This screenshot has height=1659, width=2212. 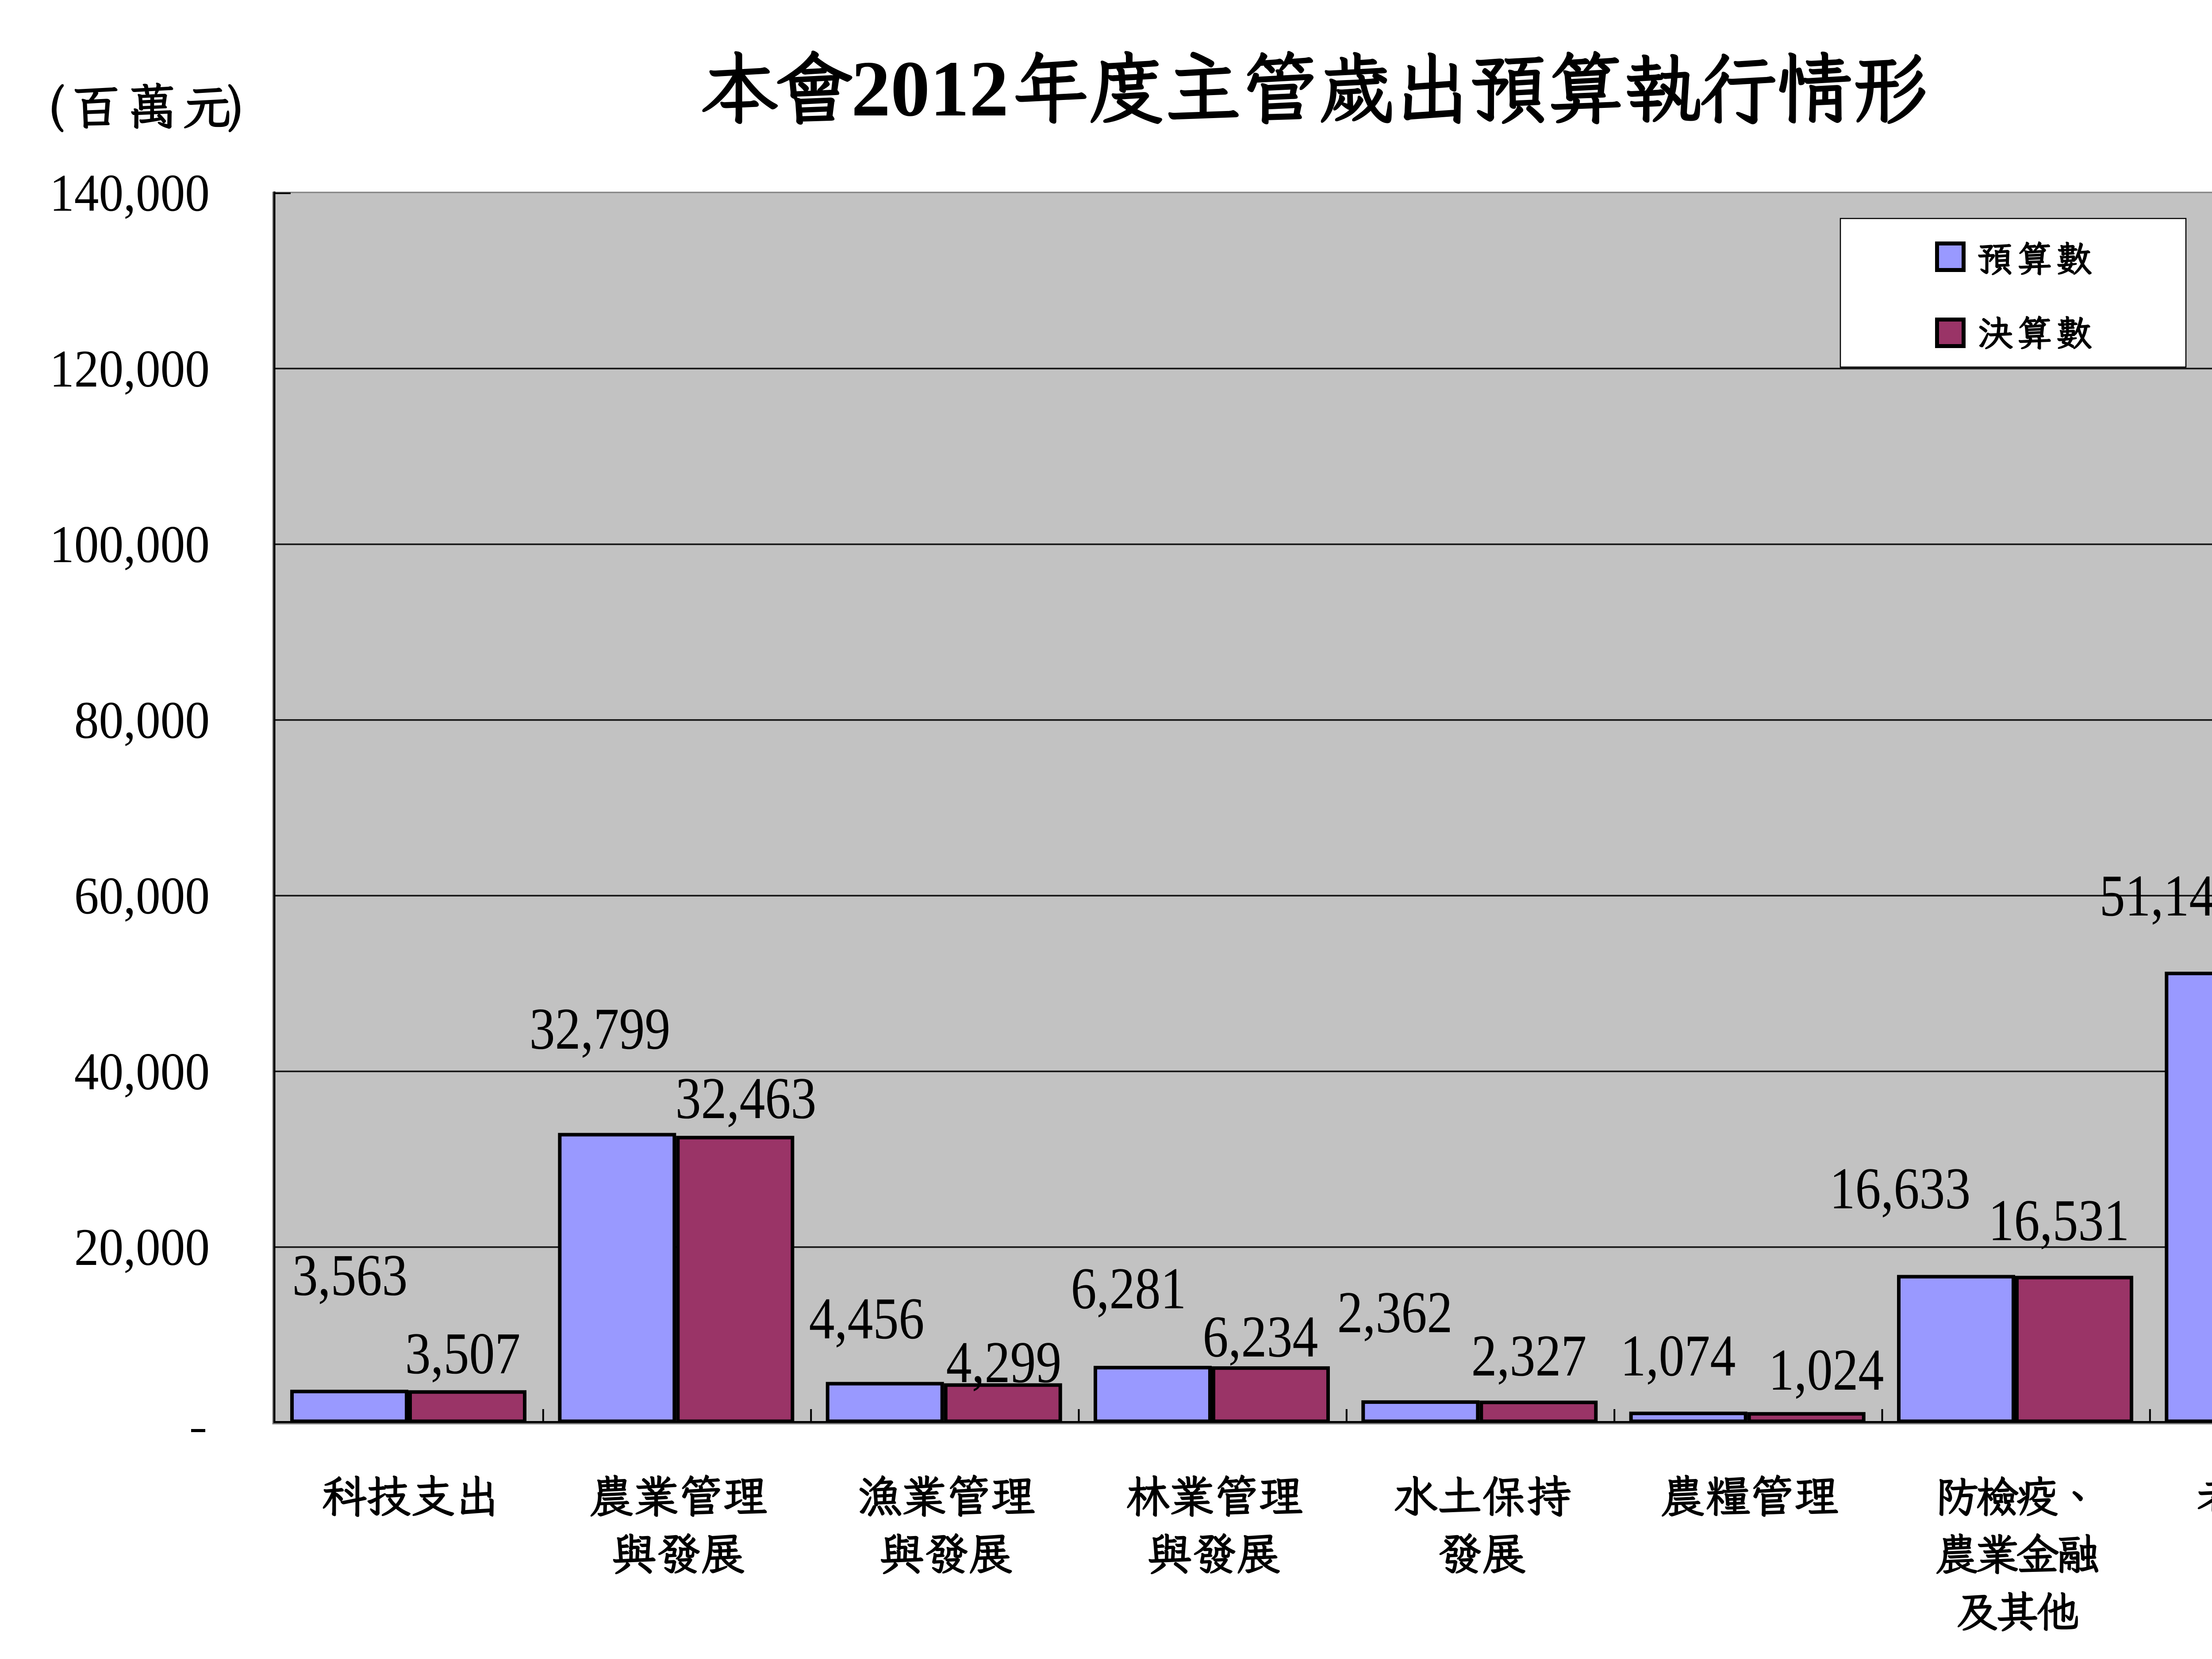 What do you see at coordinates (142, 720) in the screenshot?
I see `svg-text: 80,000` at bounding box center [142, 720].